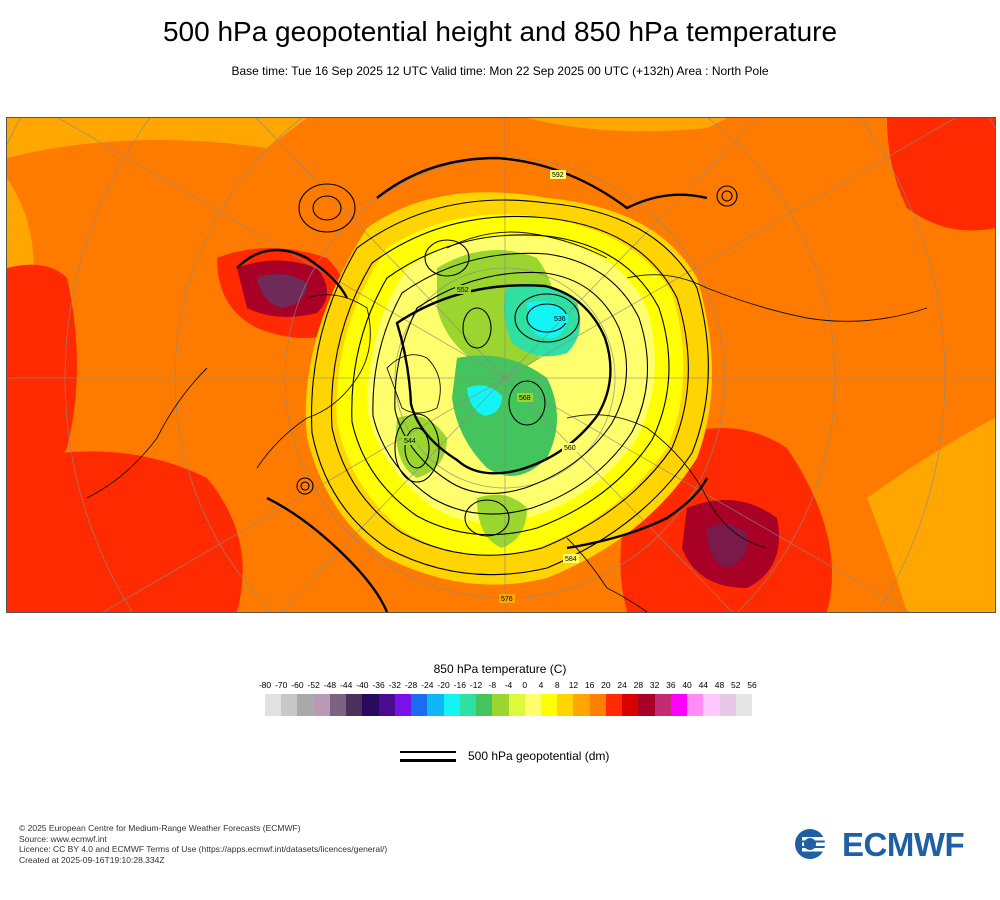 This screenshot has width=1000, height=900. Describe the element at coordinates (63, 838) in the screenshot. I see `source-line: Source: www.ecmwf.int` at that location.